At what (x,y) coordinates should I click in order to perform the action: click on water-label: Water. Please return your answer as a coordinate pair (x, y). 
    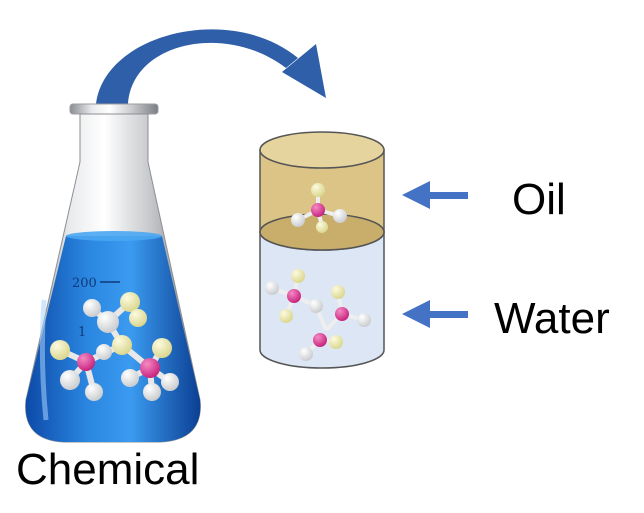
    Looking at the image, I should click on (552, 318).